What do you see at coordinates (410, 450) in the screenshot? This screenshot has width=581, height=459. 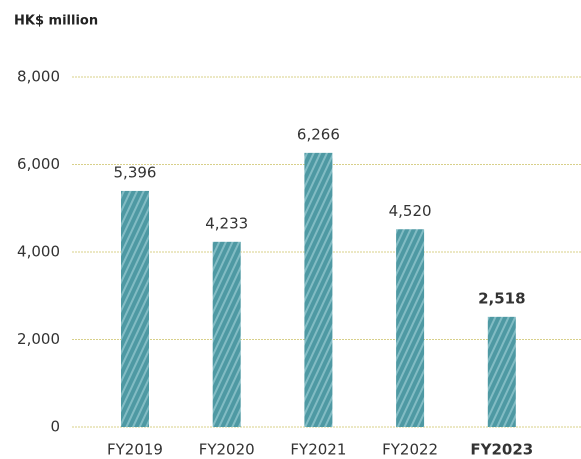 I see `x-tick-label: FY2022` at bounding box center [410, 450].